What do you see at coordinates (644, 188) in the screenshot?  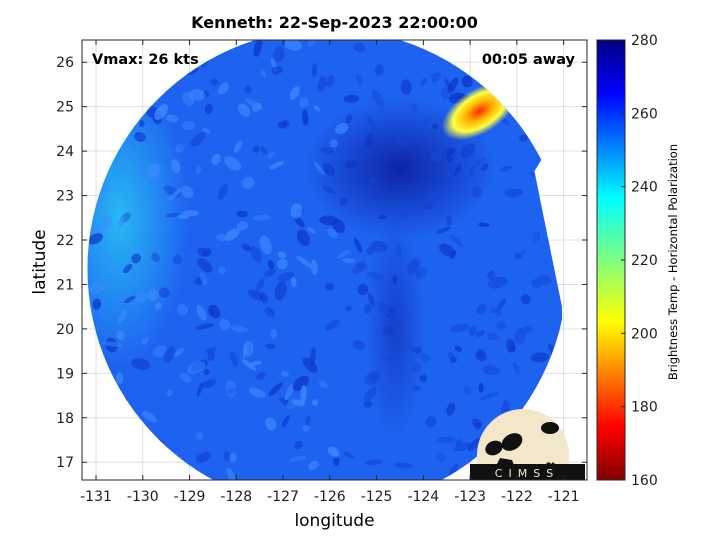 I see `colorbar-tick-label: 240` at bounding box center [644, 188].